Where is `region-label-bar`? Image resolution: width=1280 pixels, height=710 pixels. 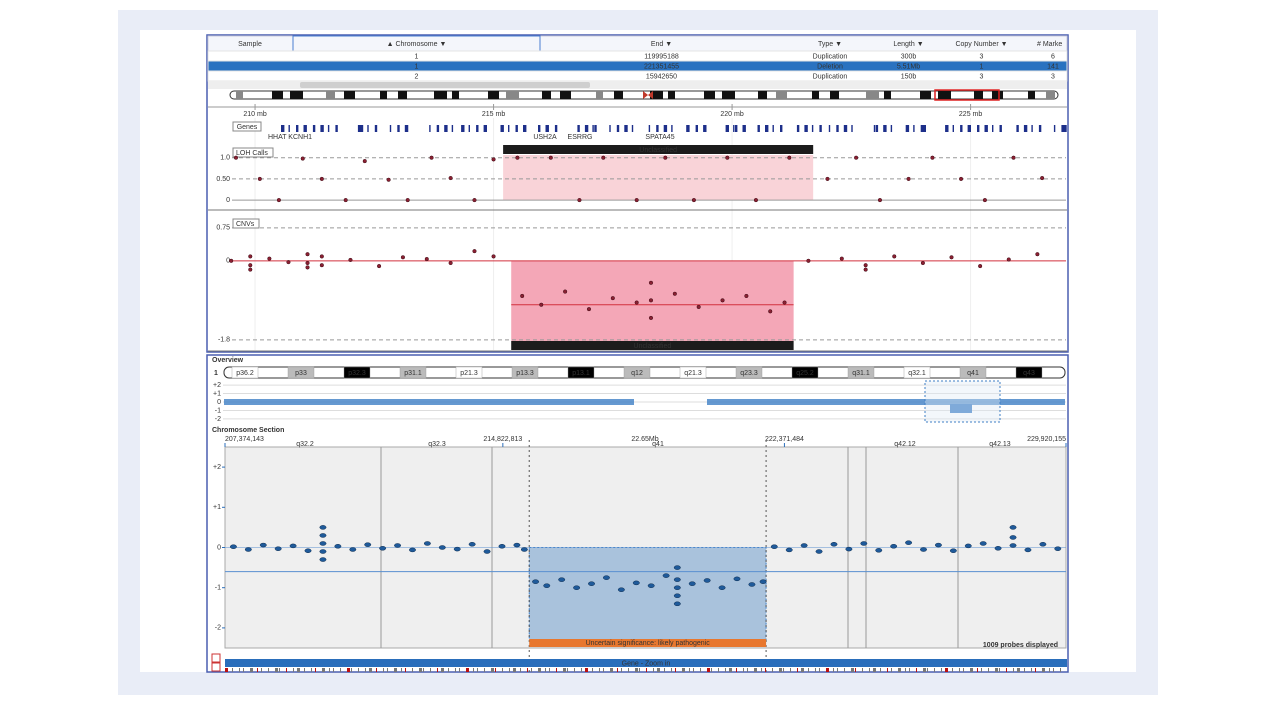 region-label-bar is located at coordinates (652, 345).